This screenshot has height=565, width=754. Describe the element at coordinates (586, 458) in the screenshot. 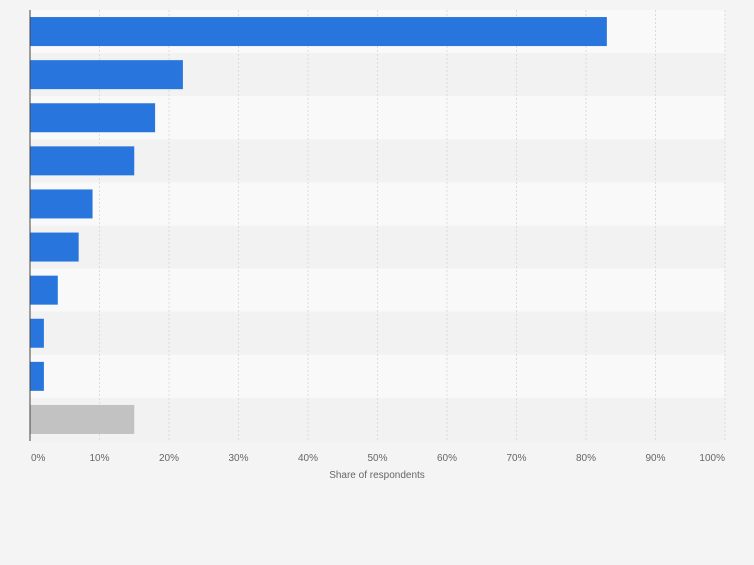

I see `x-tick-label: 80%` at that location.